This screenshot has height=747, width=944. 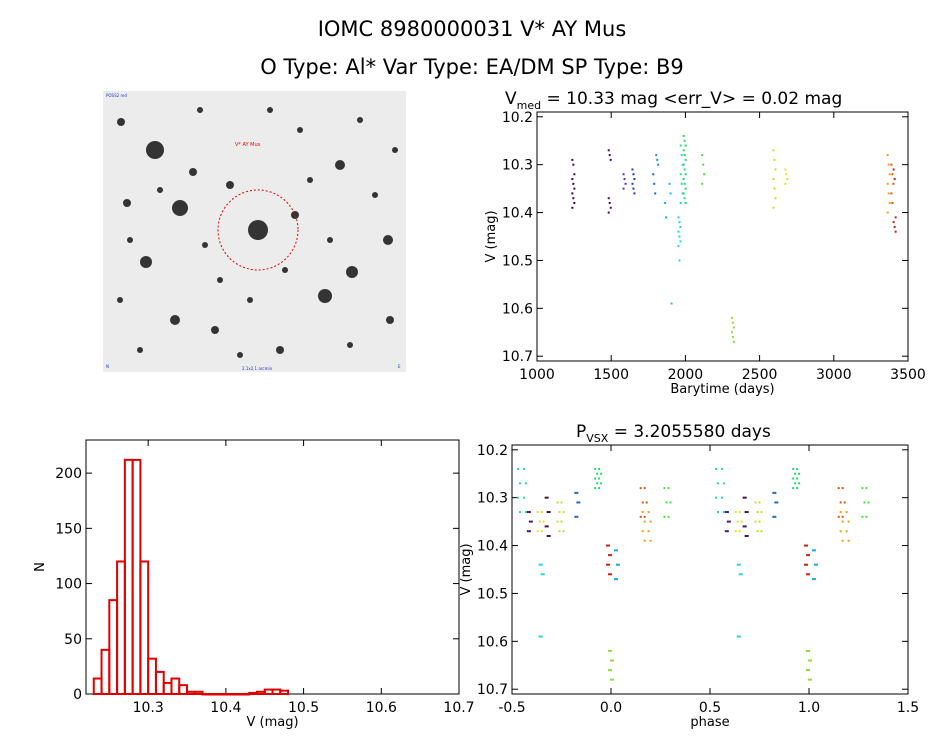 What do you see at coordinates (611, 708) in the screenshot?
I see `phased-xtick-label: 0.0` at bounding box center [611, 708].